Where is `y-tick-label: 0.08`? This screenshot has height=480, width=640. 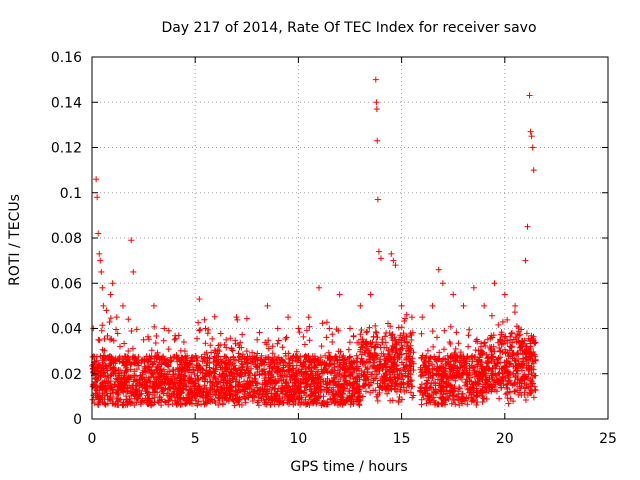
y-tick-label: 0.08 is located at coordinates (66, 239).